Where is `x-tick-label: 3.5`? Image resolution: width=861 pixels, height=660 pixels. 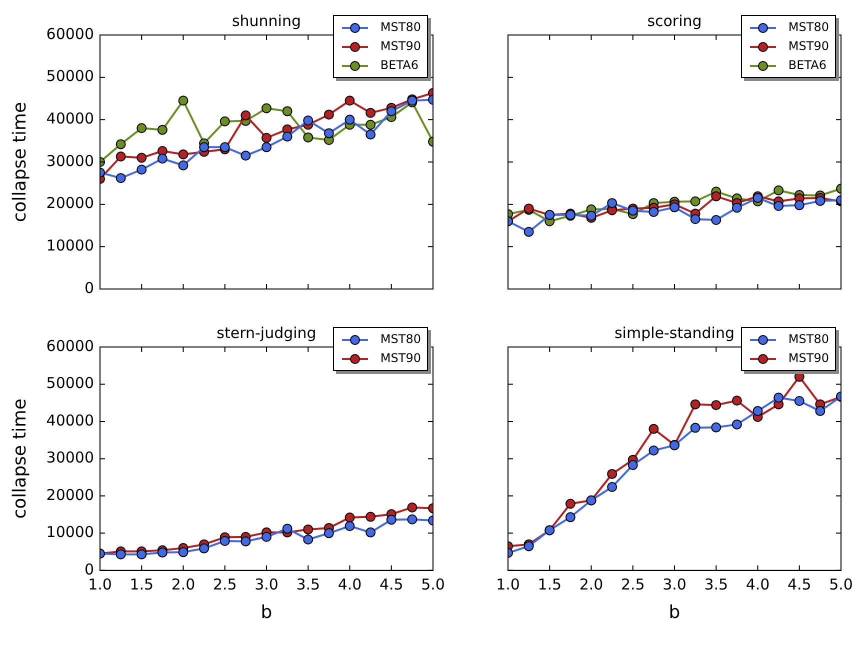
x-tick-label: 3.5 is located at coordinates (308, 584).